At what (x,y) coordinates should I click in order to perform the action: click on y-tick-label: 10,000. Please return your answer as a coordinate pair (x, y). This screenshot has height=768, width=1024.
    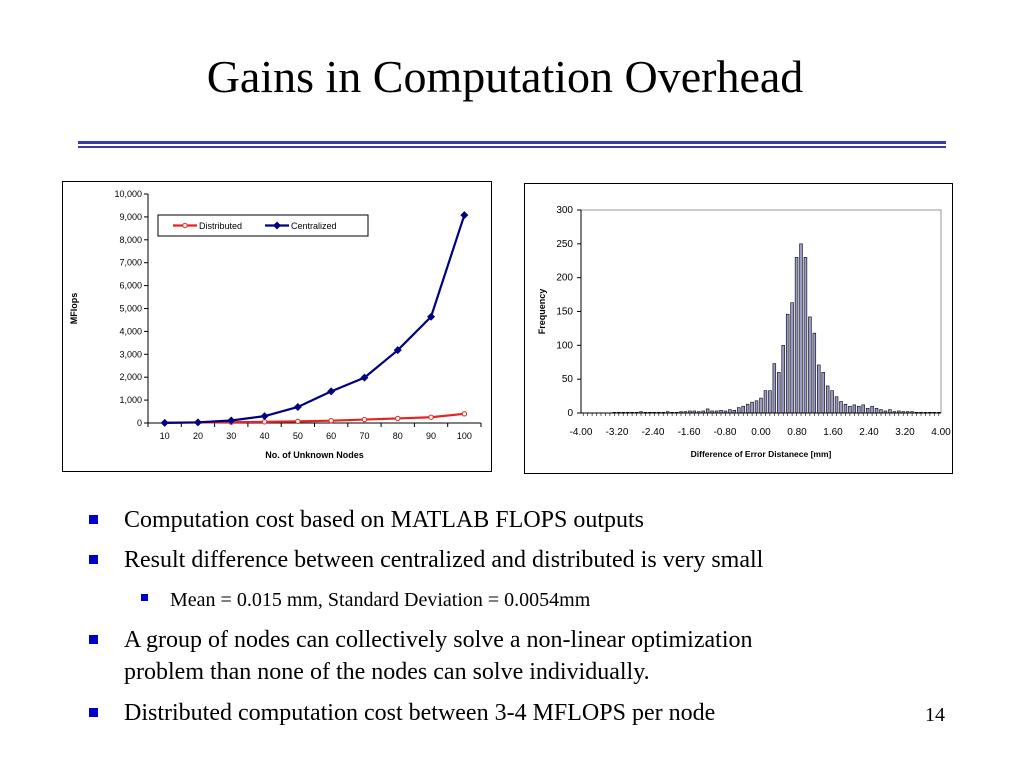
    Looking at the image, I should click on (128, 194).